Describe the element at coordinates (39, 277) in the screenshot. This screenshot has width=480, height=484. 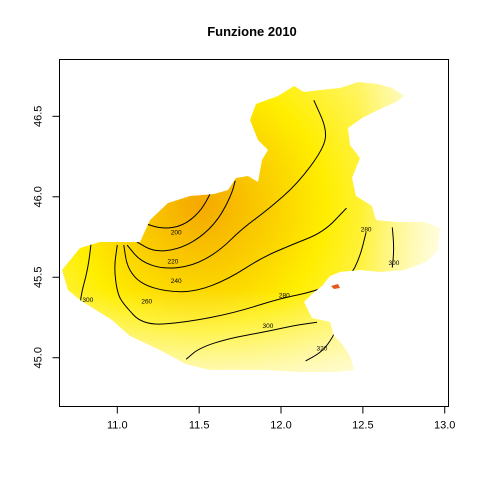
I see `y-tick-label: 45.5` at that location.